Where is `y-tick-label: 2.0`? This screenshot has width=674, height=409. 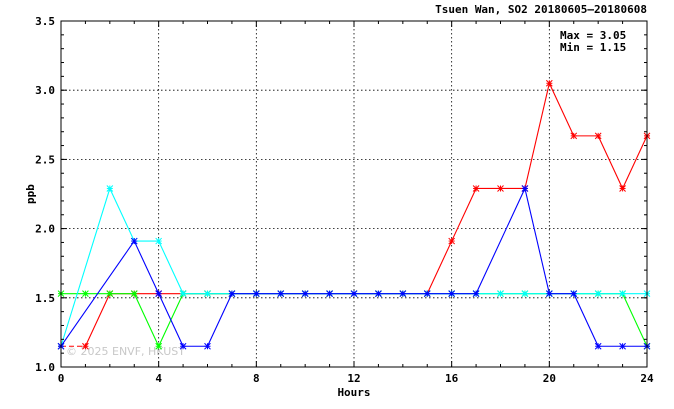
y-tick-label: 2.0 is located at coordinates (45, 229).